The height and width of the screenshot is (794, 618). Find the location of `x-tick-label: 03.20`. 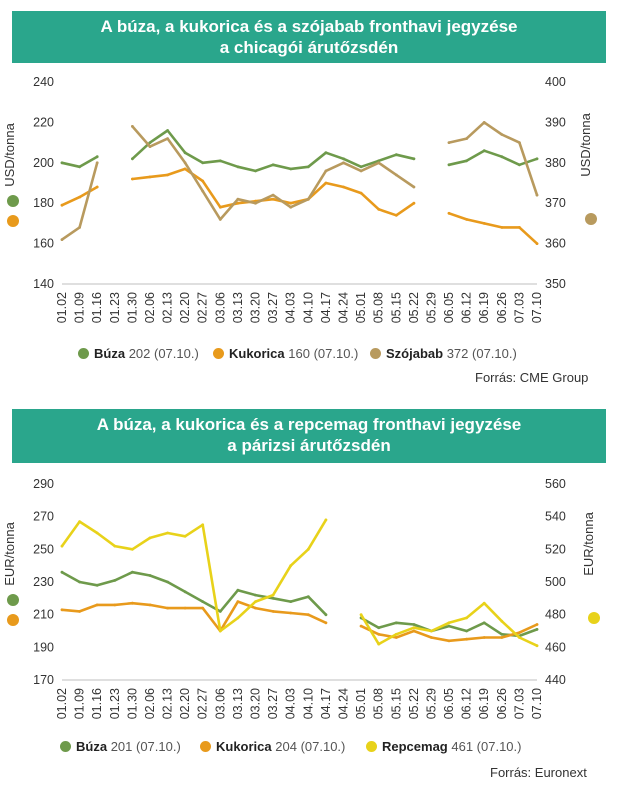

x-tick-label: 03.20 is located at coordinates (256, 307).